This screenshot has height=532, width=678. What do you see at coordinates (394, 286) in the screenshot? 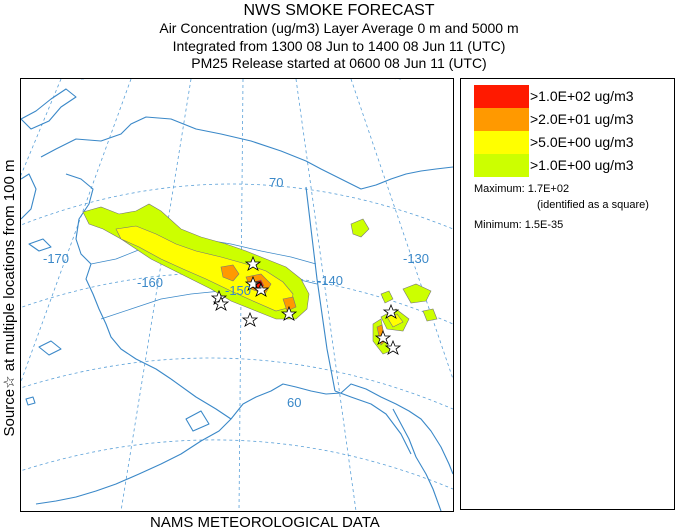
I see `smoke-plume-east` at bounding box center [394, 286].